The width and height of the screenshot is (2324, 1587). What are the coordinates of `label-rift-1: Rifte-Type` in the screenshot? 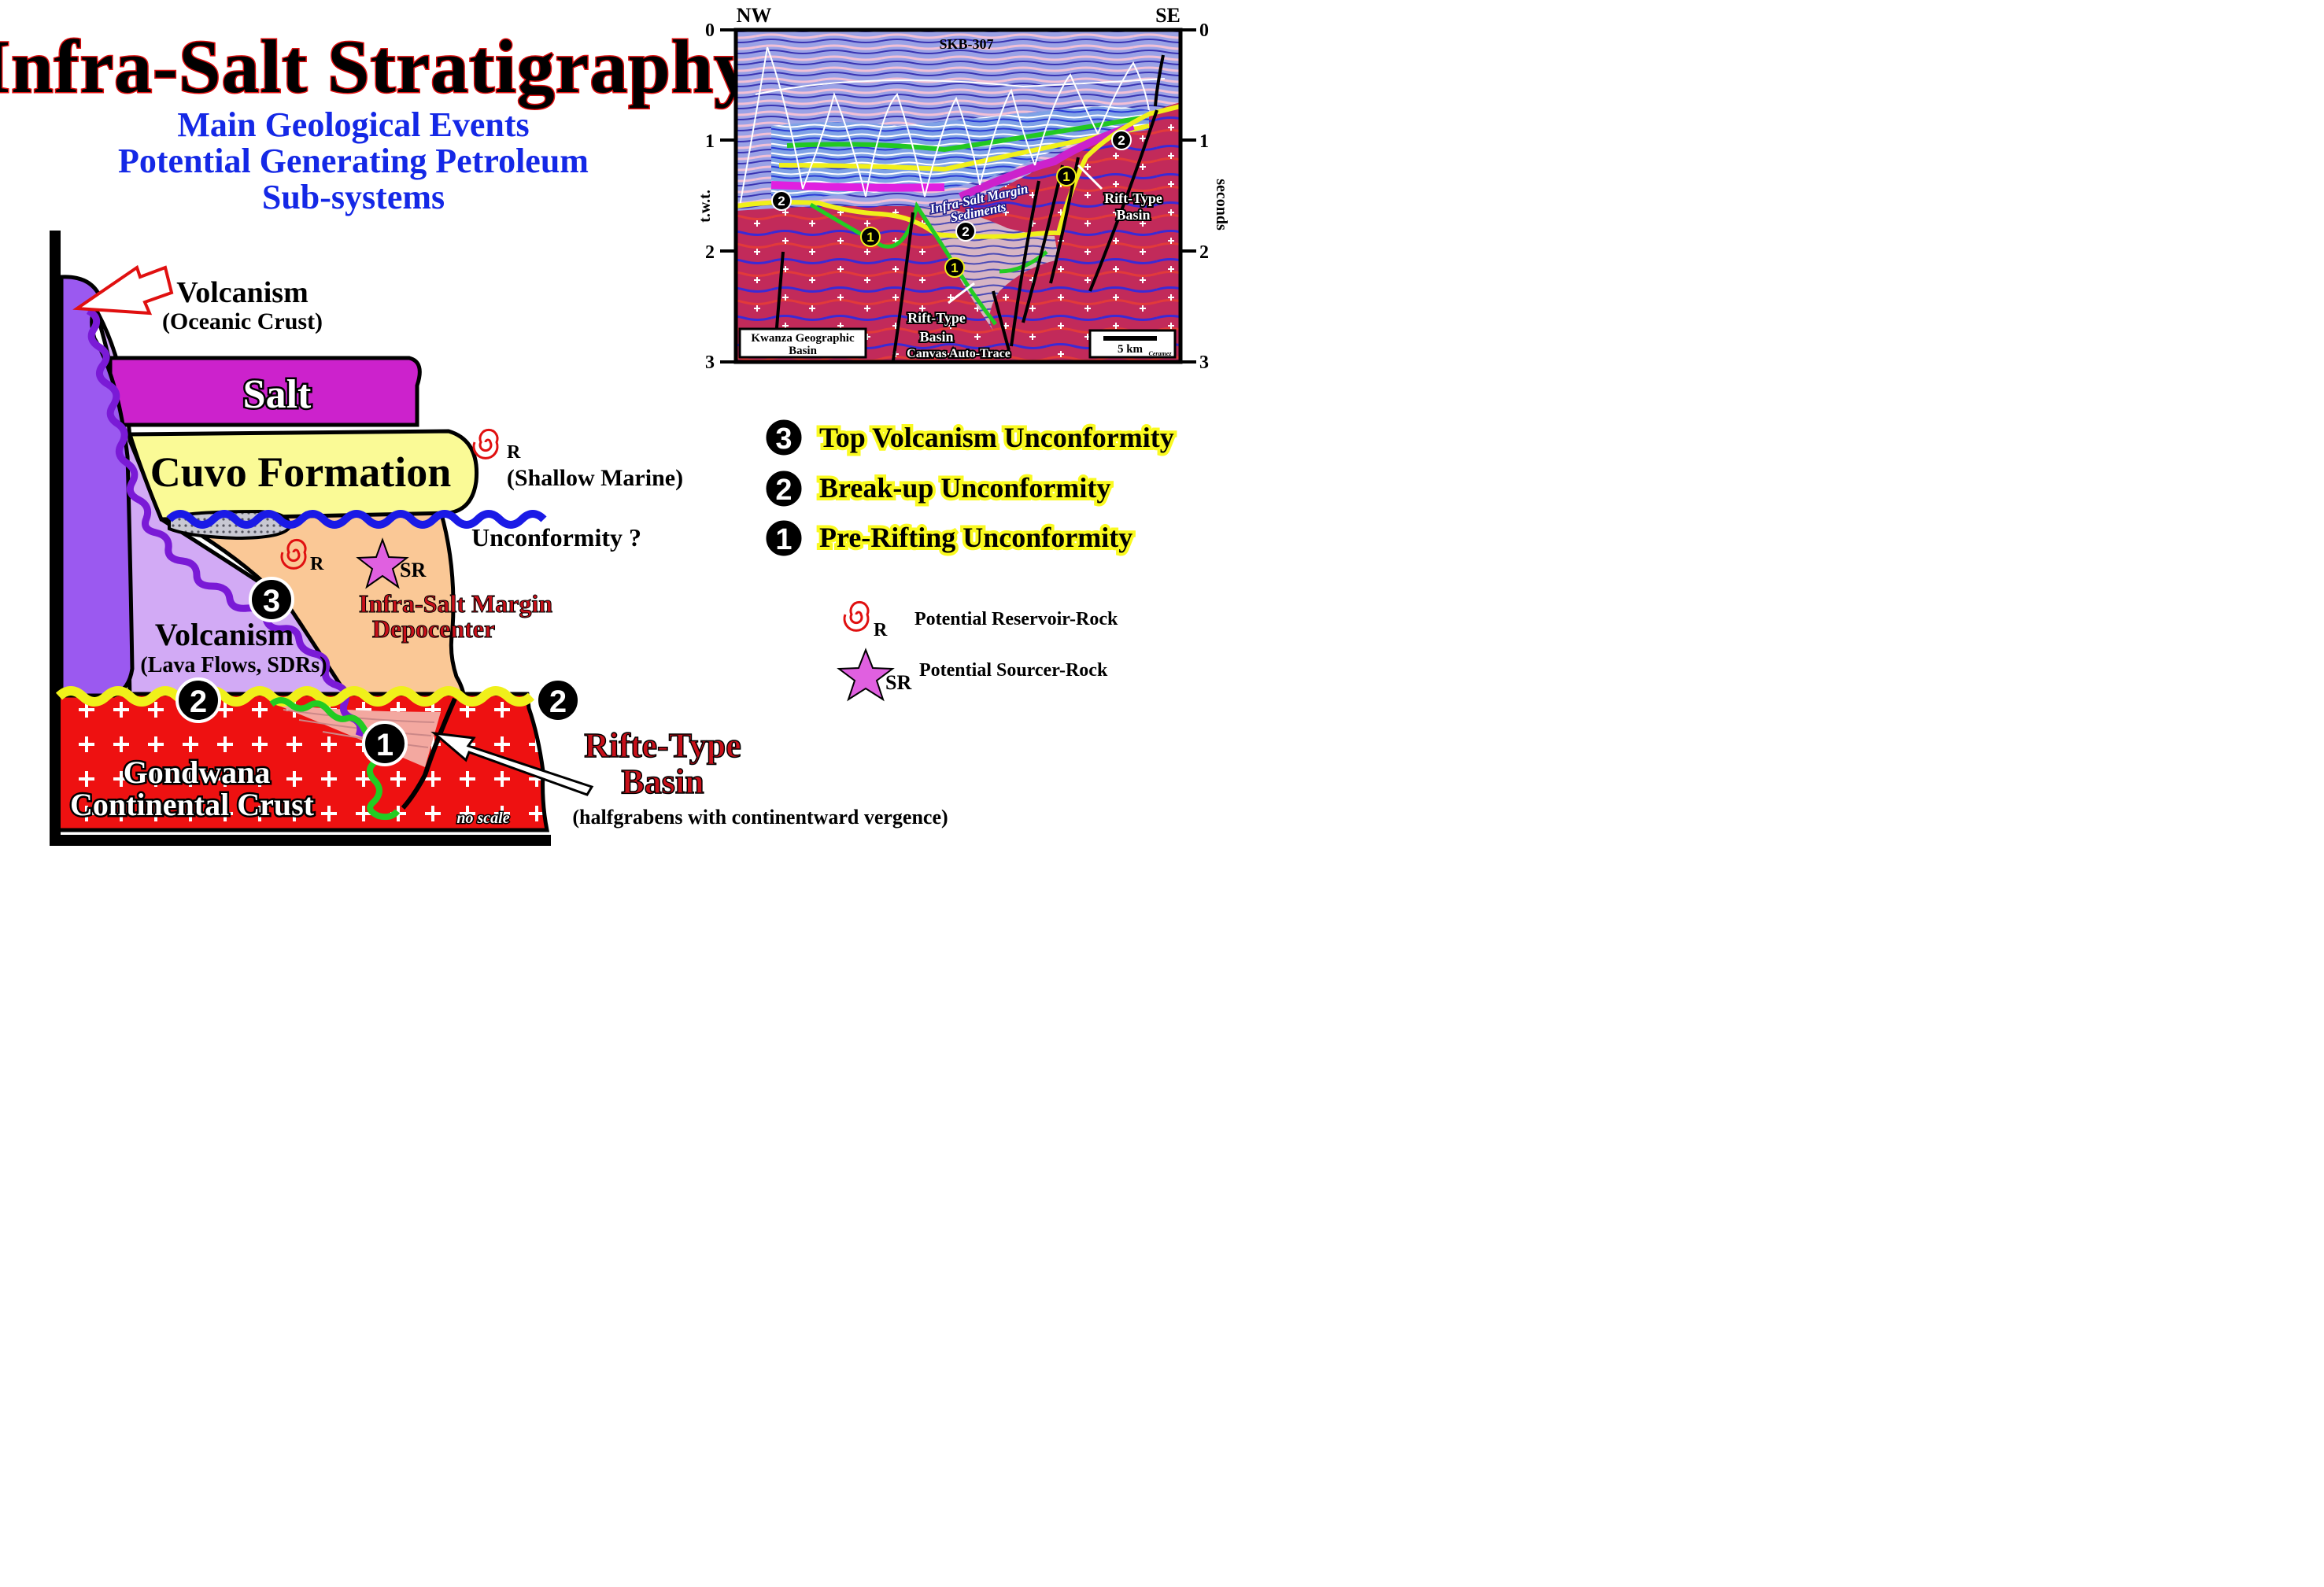 It's located at (662, 745).